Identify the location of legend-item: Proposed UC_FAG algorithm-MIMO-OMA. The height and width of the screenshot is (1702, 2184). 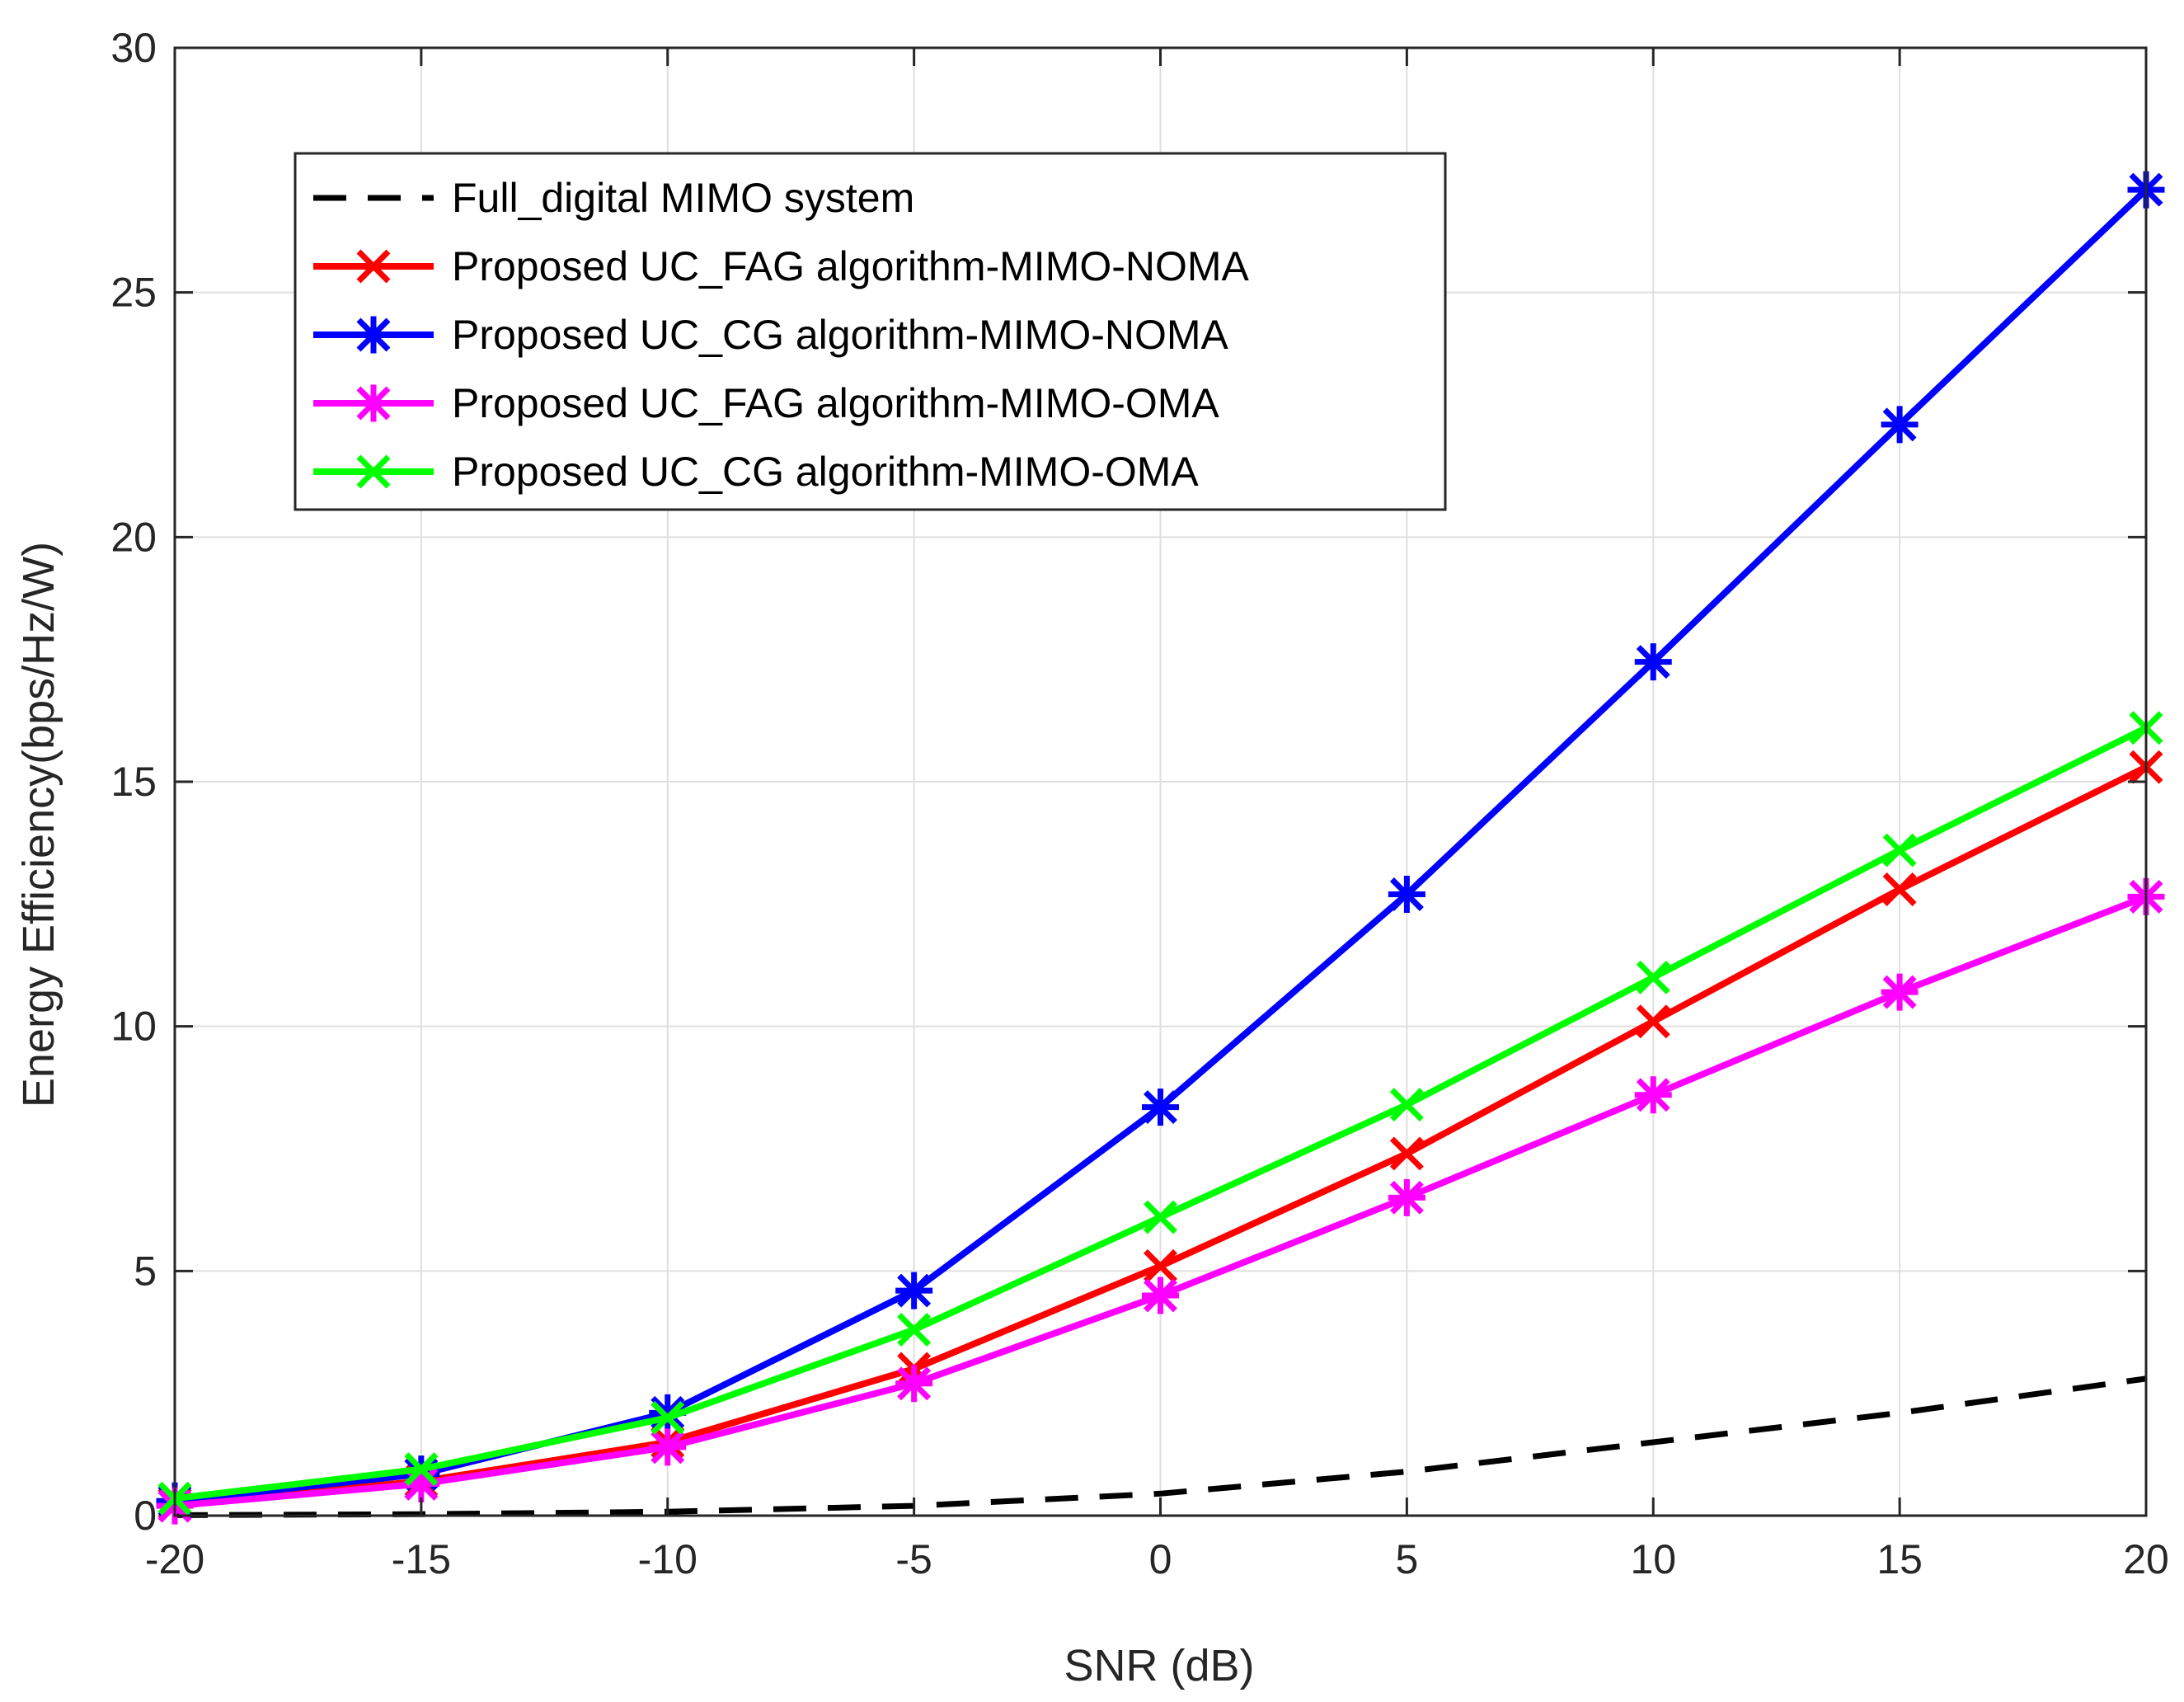
(766, 403).